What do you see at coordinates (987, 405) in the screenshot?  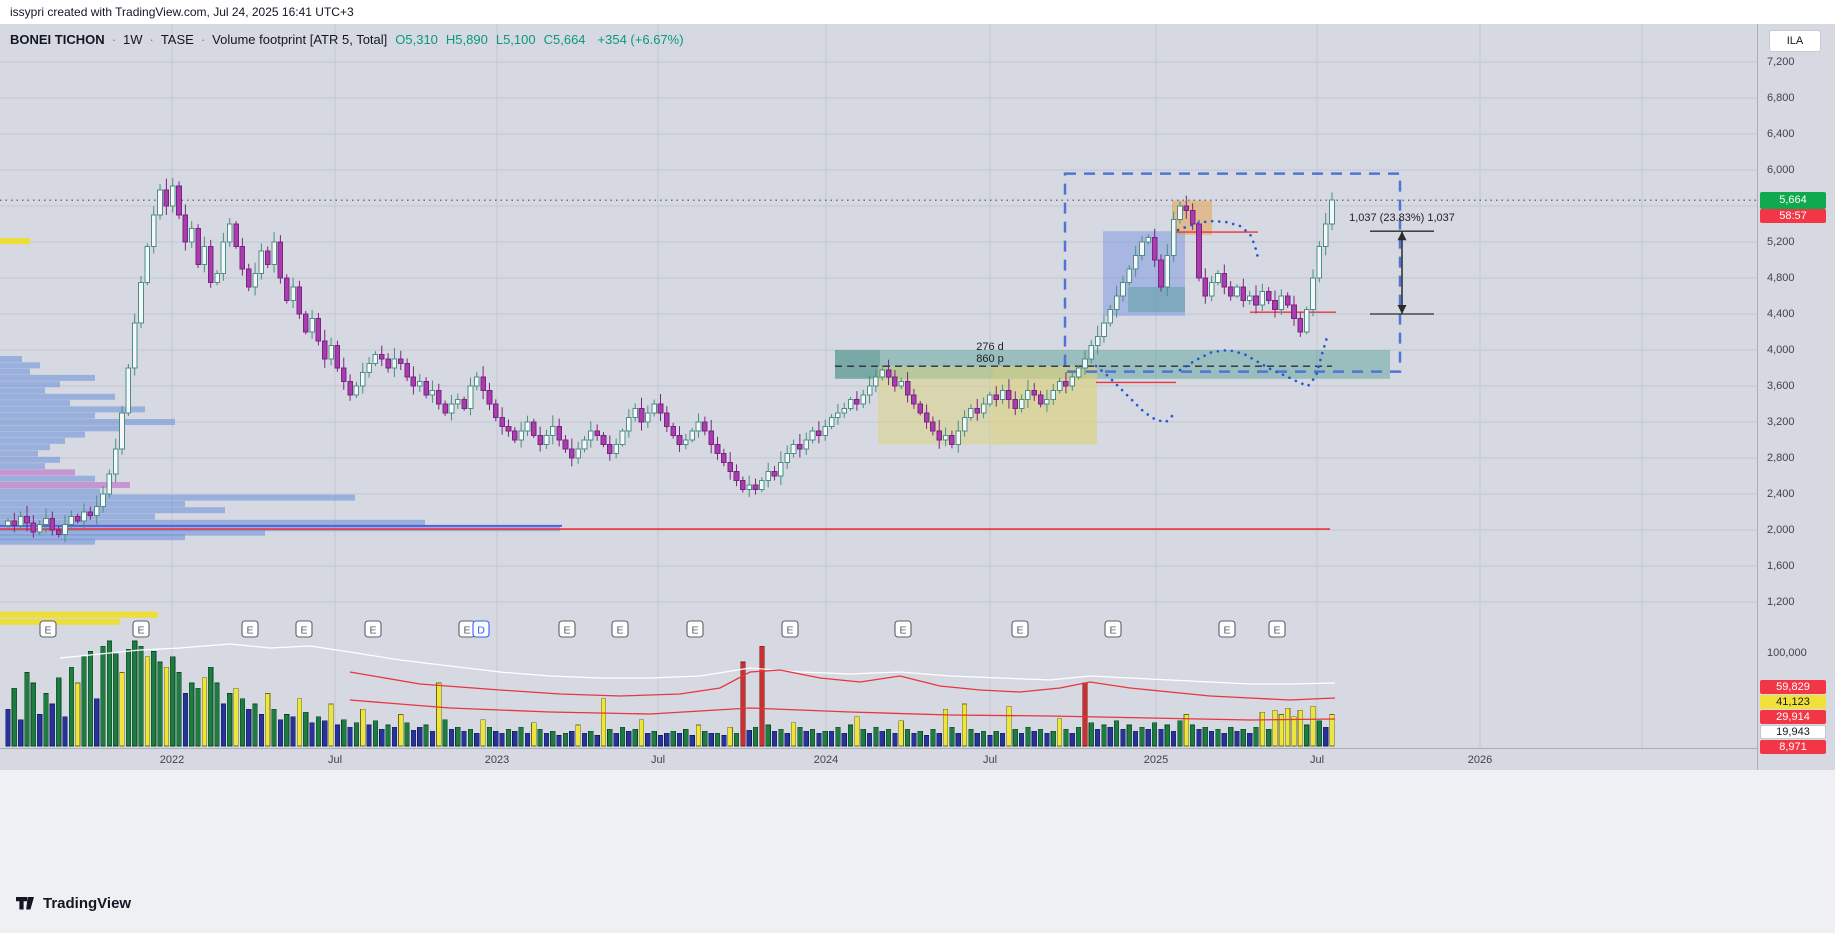 I see `accumulation-box` at bounding box center [987, 405].